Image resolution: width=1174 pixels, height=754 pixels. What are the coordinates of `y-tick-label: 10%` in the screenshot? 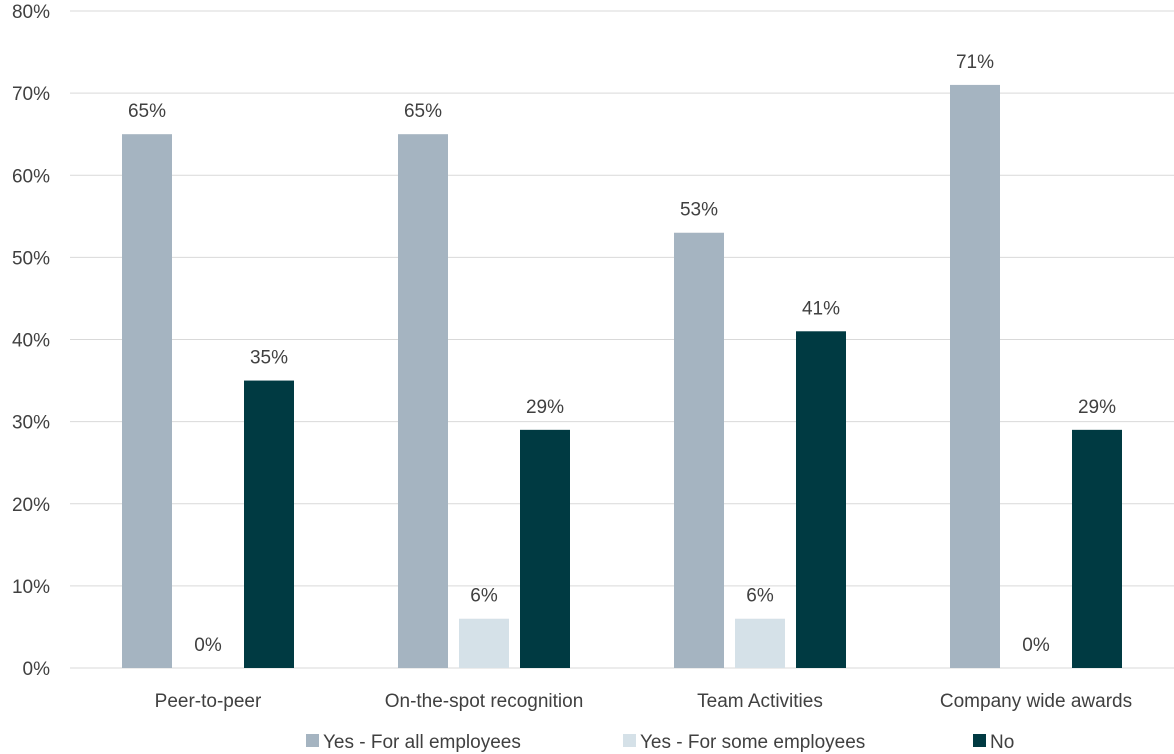 It's located at (31, 587).